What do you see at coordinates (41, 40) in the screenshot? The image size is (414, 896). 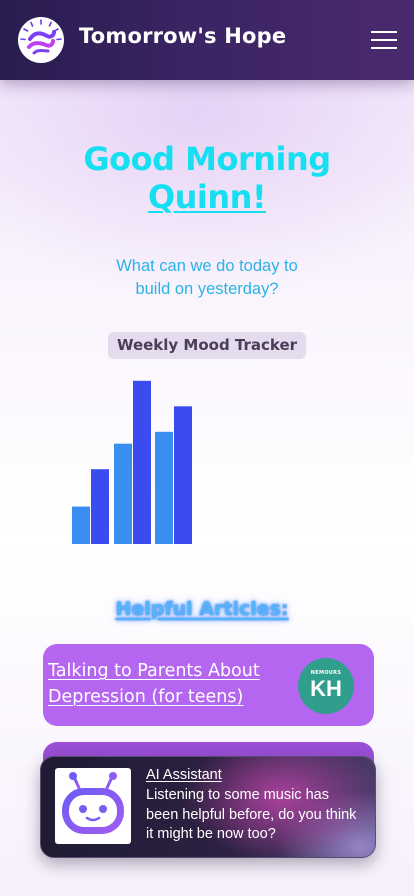 I see `hope-swirl-logo-icon` at bounding box center [41, 40].